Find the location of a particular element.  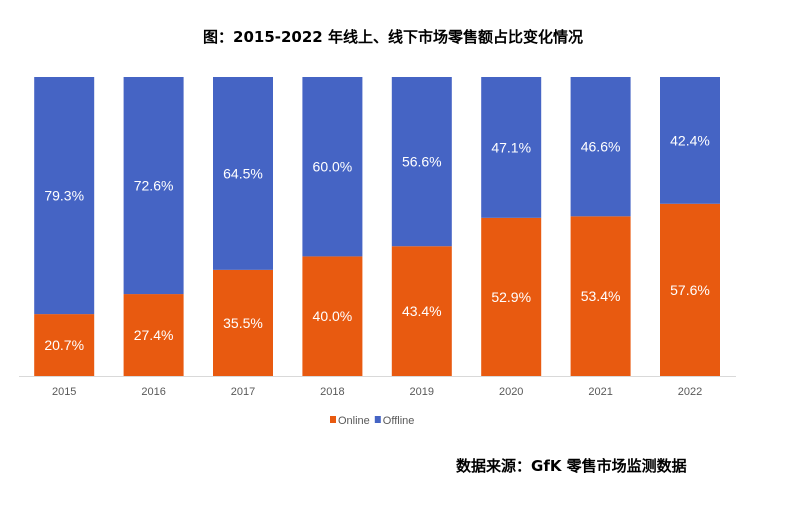

bar-online-2019 is located at coordinates (421, 311).